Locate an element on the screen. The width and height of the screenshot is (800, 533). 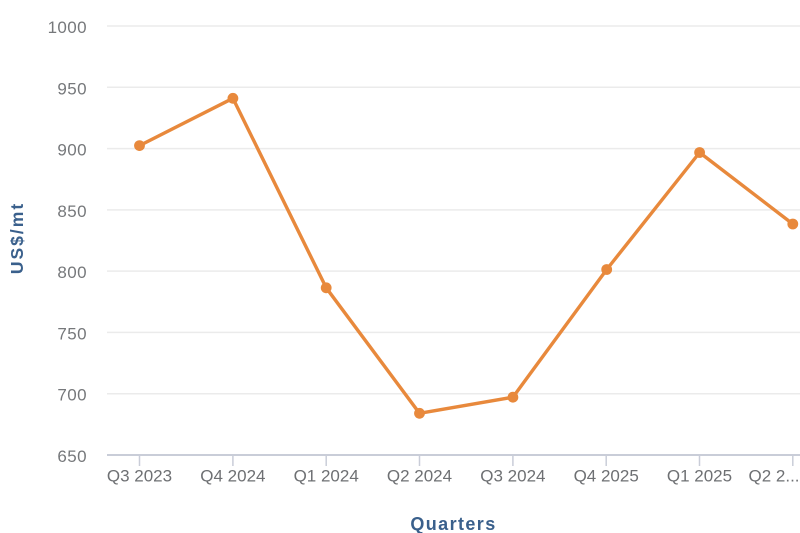
svg-text: Q4 2024 is located at coordinates (232, 476).